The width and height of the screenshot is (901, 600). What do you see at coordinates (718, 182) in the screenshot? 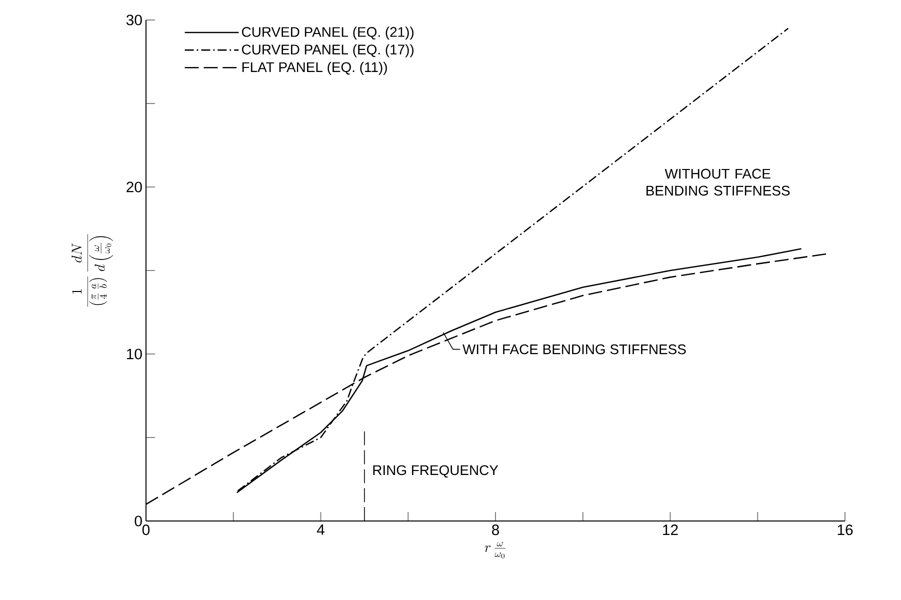
I see `annotation: WITHOUT FACE BENDING STIFFNESS` at bounding box center [718, 182].